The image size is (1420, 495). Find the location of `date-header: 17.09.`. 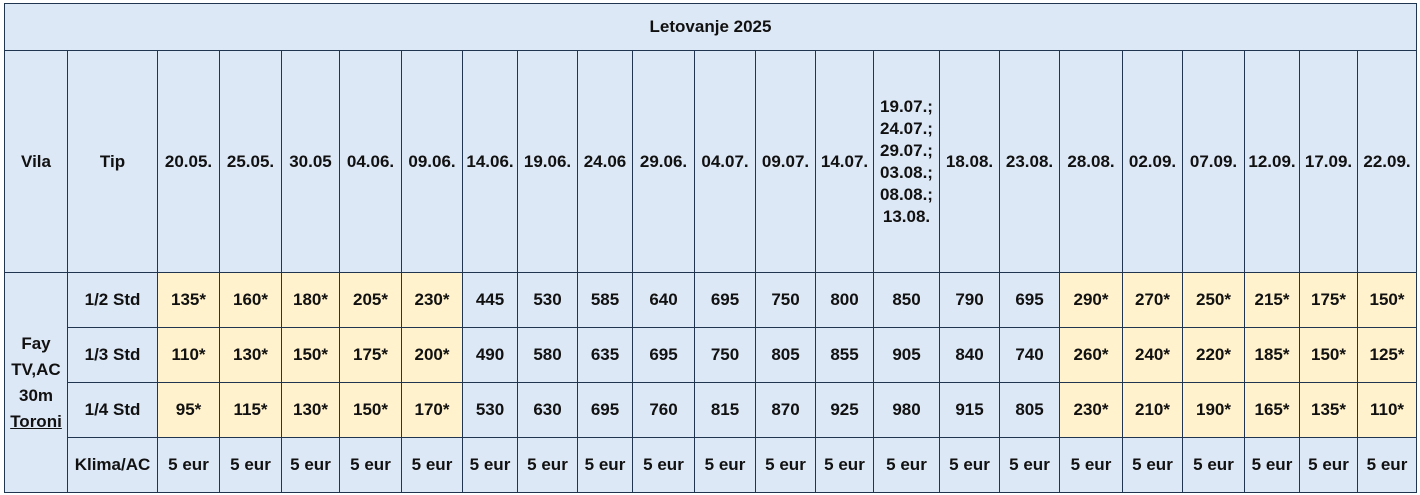

date-header: 17.09. is located at coordinates (1328, 161).